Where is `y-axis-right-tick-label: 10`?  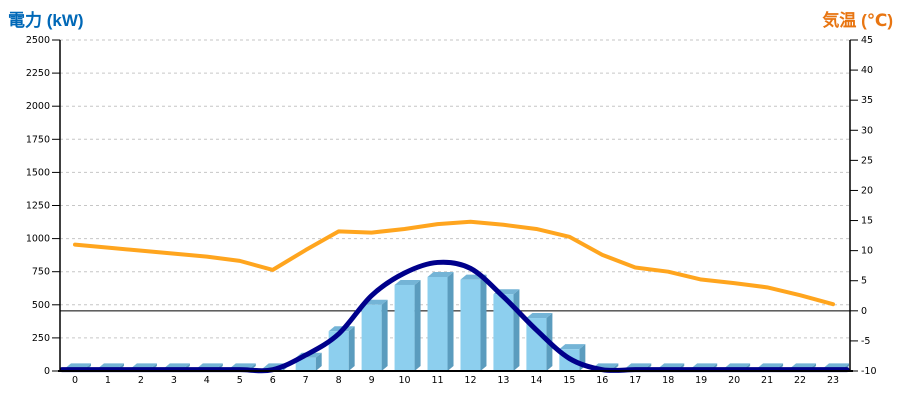 y-axis-right-tick-label: 10 is located at coordinates (867, 251).